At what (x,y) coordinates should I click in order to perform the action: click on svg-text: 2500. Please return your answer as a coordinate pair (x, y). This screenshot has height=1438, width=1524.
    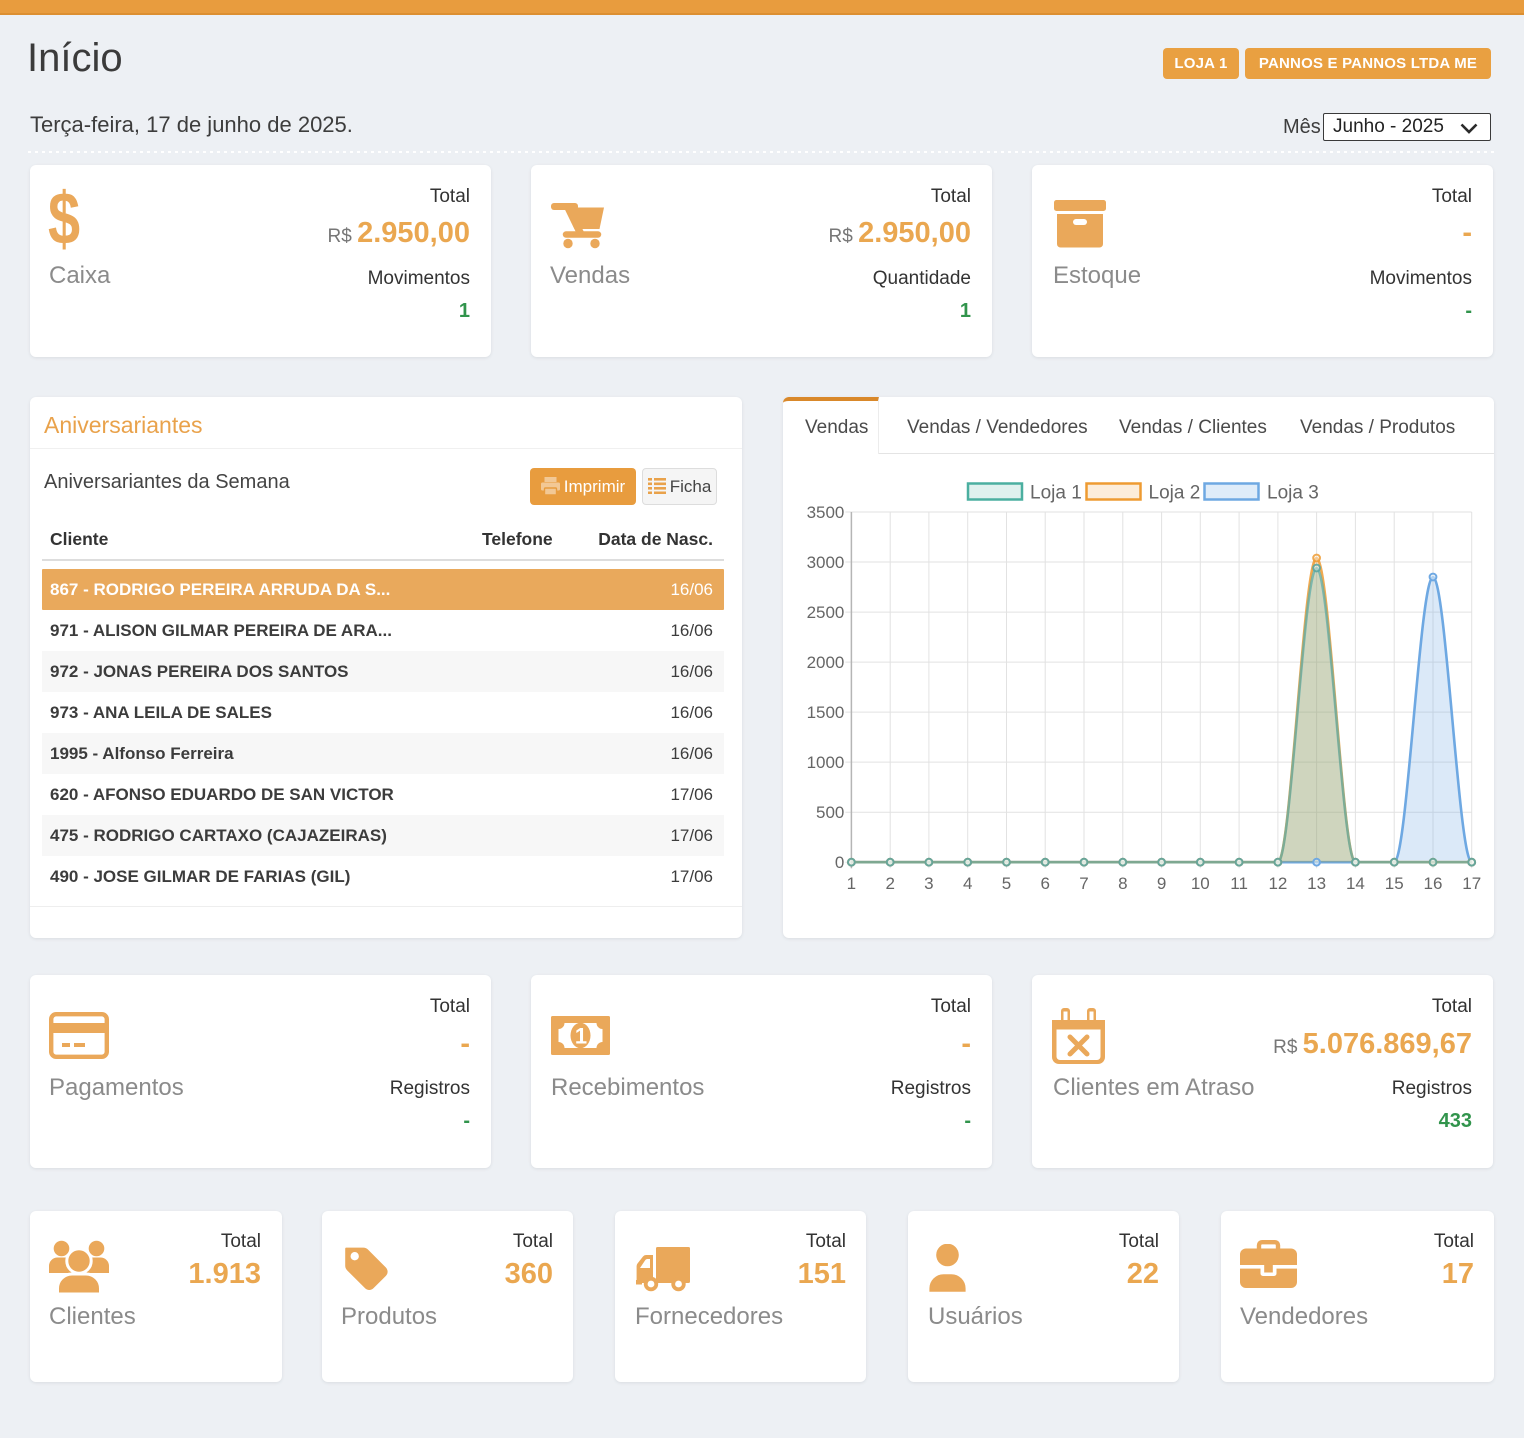
    Looking at the image, I should click on (826, 612).